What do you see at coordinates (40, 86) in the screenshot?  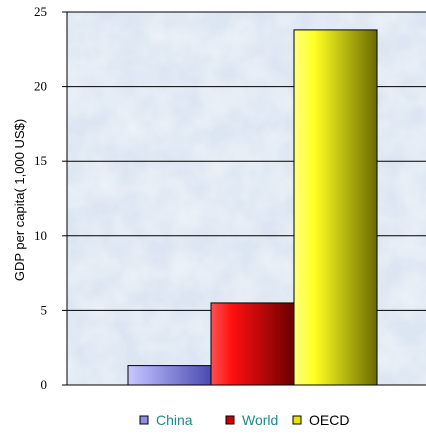 I see `y-tick-label: 20` at bounding box center [40, 86].